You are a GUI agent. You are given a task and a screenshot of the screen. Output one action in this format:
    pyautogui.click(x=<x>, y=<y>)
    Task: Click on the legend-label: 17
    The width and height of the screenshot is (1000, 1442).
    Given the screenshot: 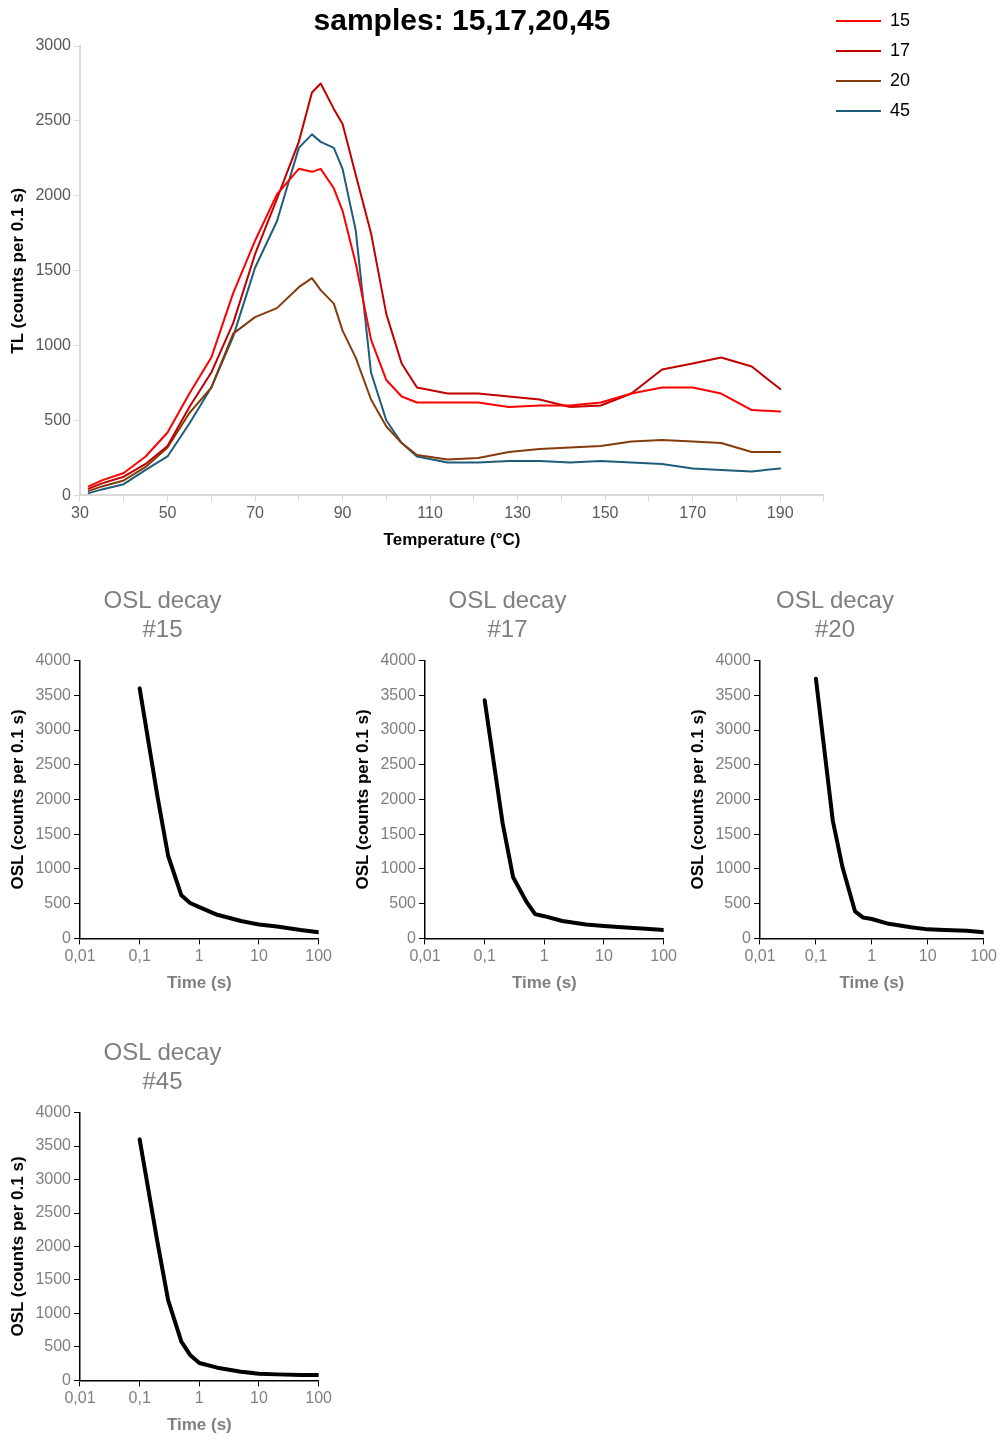 What is the action you would take?
    pyautogui.click(x=900, y=49)
    